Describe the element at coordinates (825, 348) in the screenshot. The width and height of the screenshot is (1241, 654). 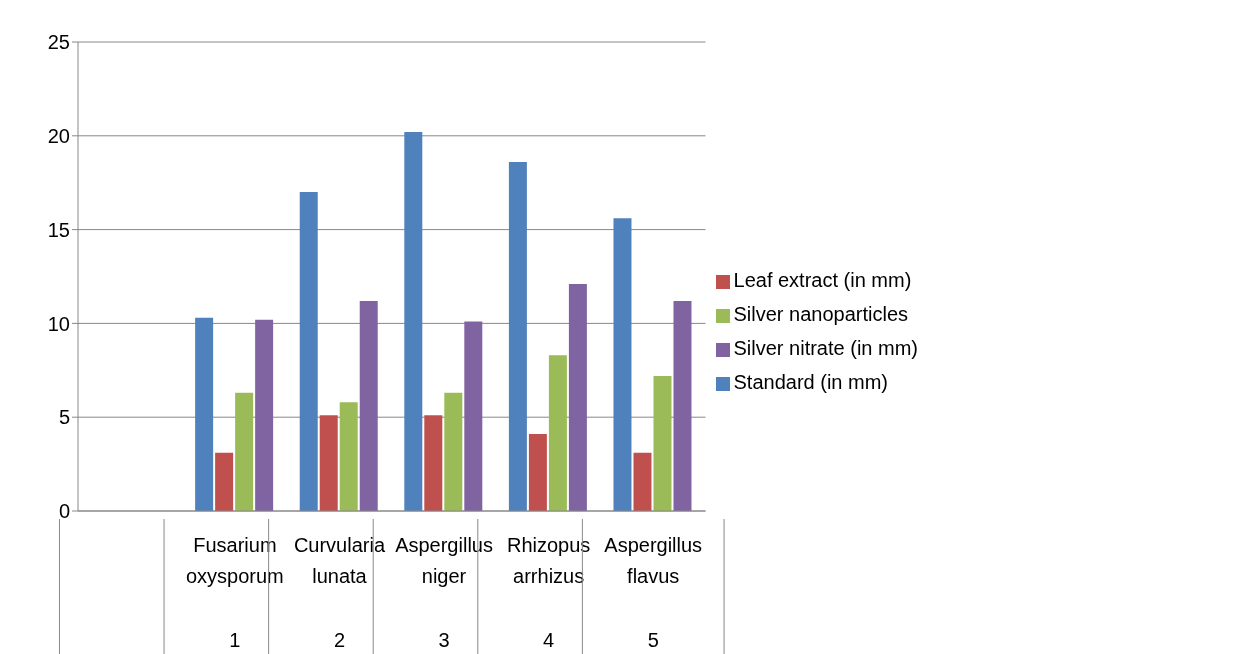
I see `legend-label: Silver nitrate (in mm)` at that location.